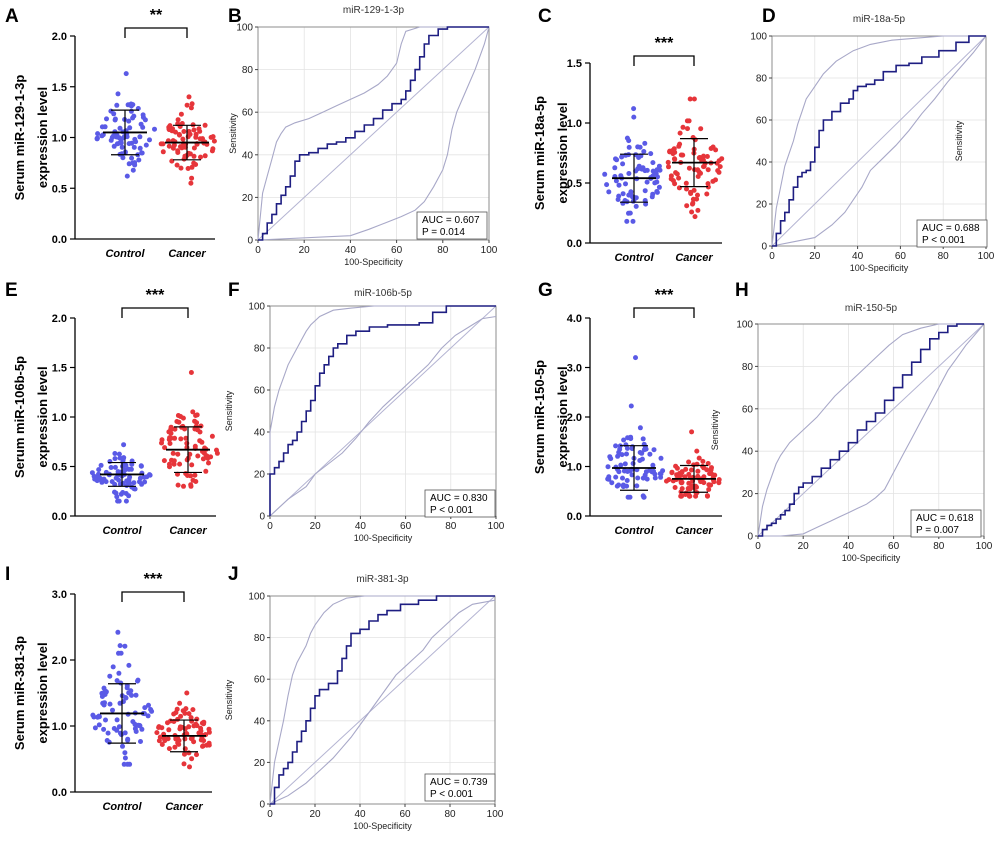 The height and width of the screenshot is (844, 996). What do you see at coordinates (397, 250) in the screenshot?
I see `x-tick-label: 60` at bounding box center [397, 250].